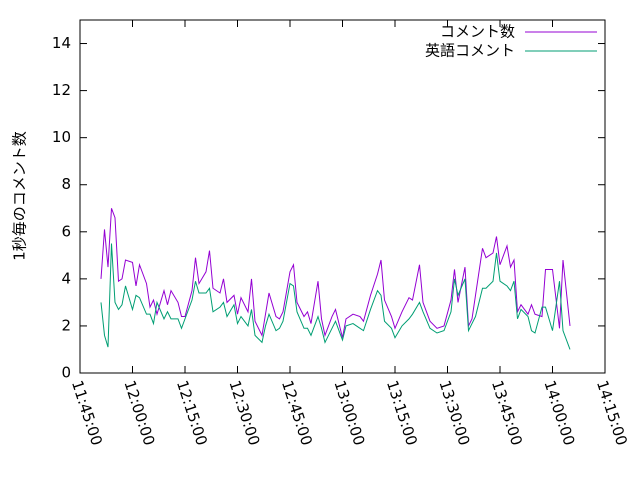 The height and width of the screenshot is (480, 640). I want to click on y-tick-label: 2, so click(66, 325).